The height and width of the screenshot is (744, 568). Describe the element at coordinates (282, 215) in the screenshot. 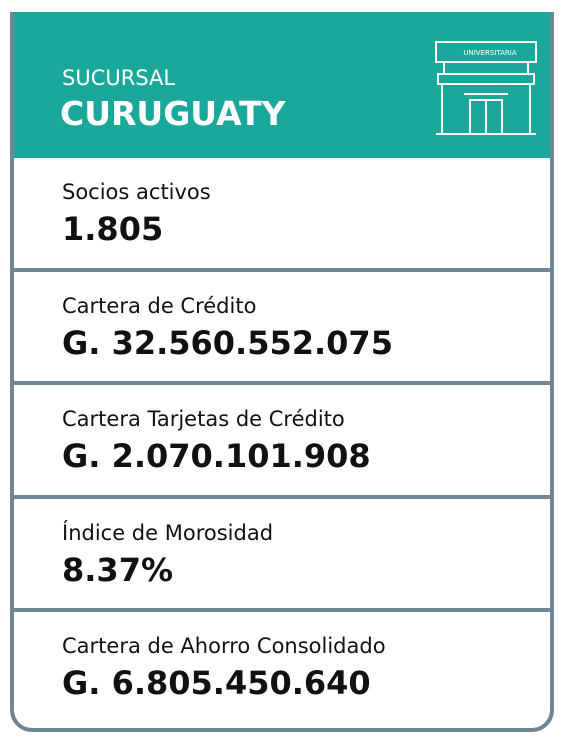

I see `stat-row: Socios activos 1.805` at that location.